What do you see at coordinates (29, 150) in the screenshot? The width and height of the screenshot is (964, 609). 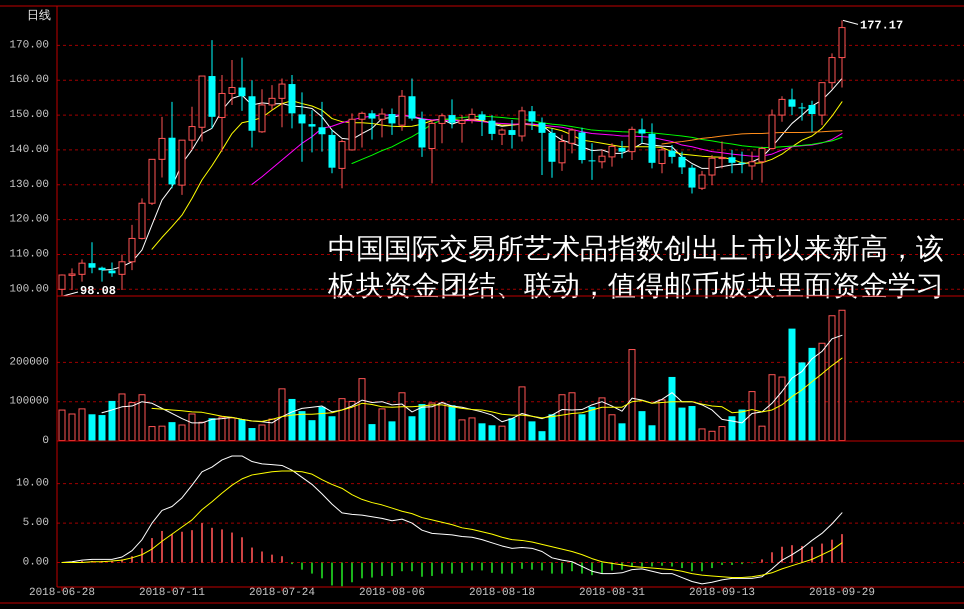 I see `y-tick-label: 140.00` at bounding box center [29, 150].